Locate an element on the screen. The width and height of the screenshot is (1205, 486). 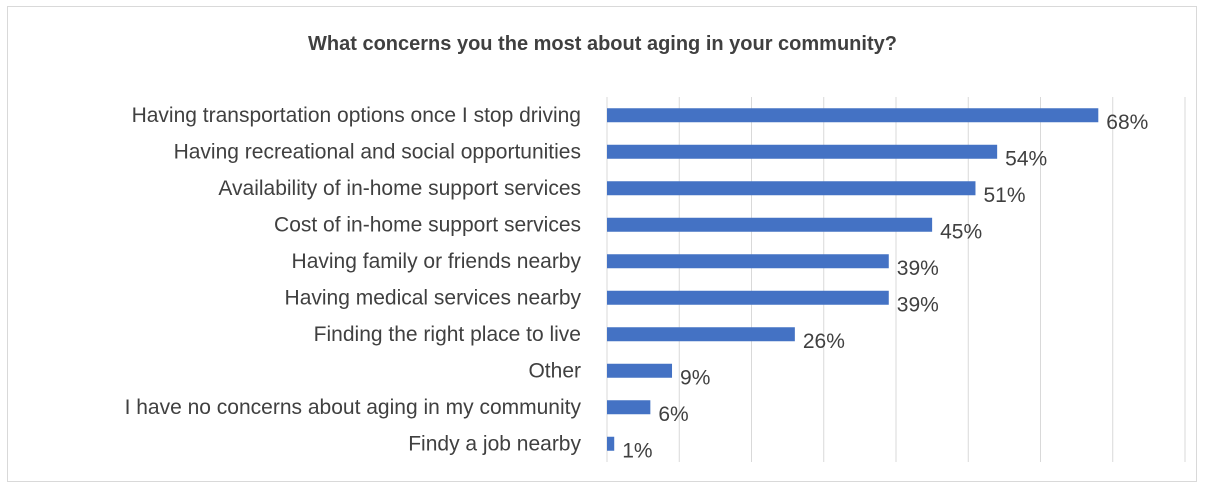
category-label: Findy a job nearby is located at coordinates (494, 443).